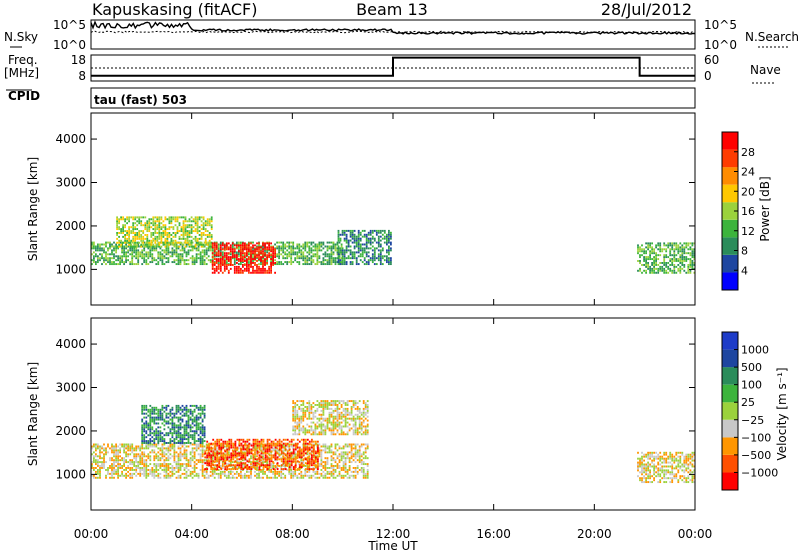  I want to click on noise-panel-frame, so click(393, 34).